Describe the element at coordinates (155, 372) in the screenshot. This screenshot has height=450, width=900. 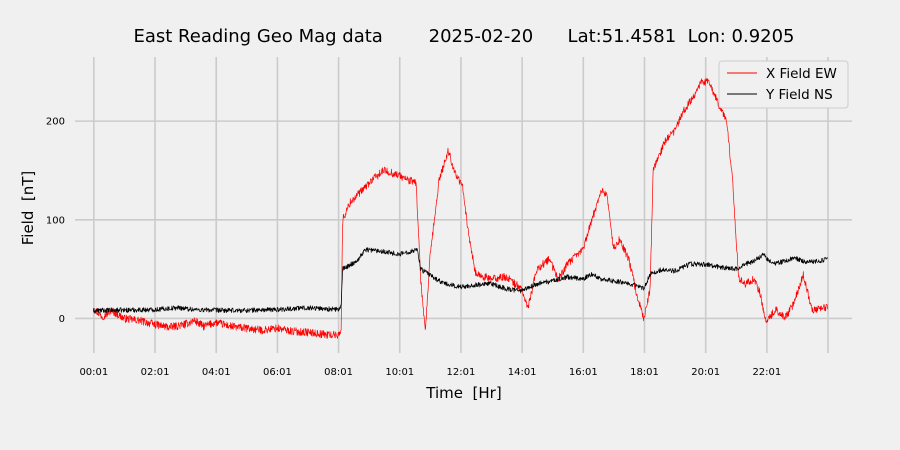
I see `x-tick-label: 02:01` at that location.